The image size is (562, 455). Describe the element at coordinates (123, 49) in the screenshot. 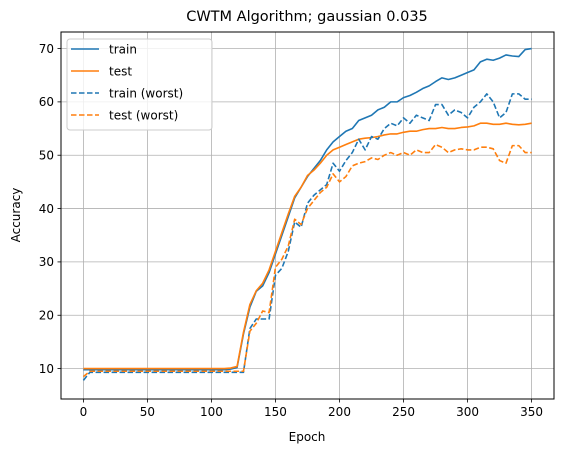

I see `legend-label-1: train` at that location.